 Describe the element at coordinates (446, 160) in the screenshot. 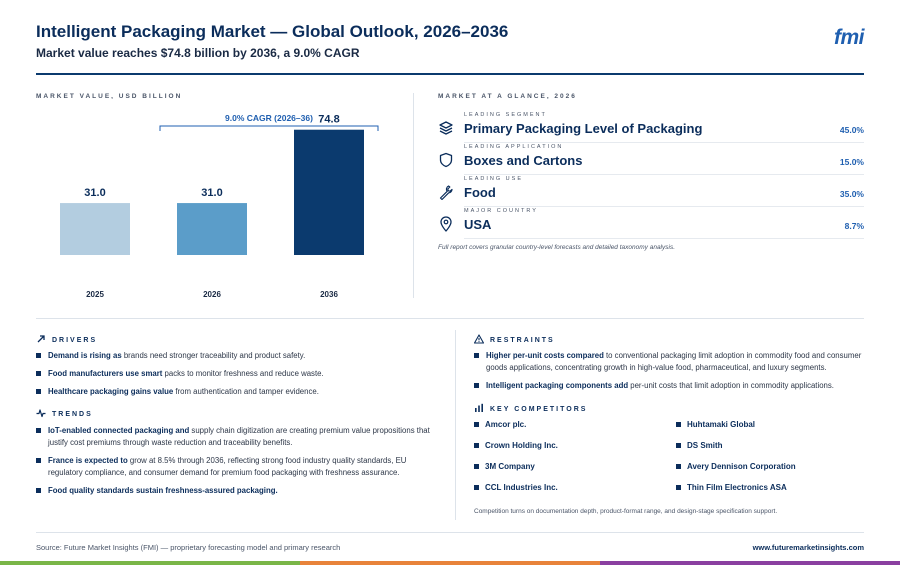

I see `shield-icon` at that location.